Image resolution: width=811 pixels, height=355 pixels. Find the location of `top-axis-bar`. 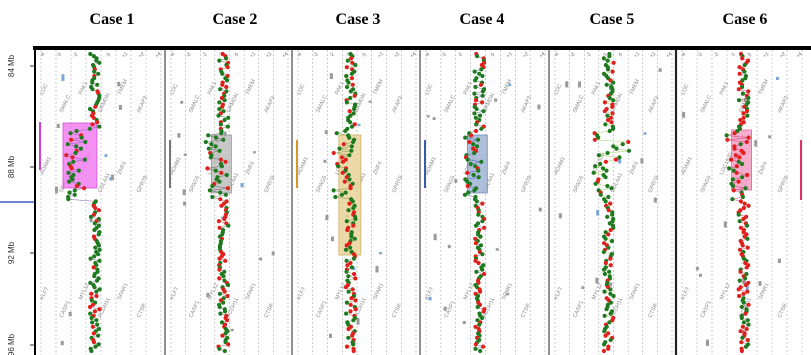

top-axis-bar is located at coordinates (422, 48).